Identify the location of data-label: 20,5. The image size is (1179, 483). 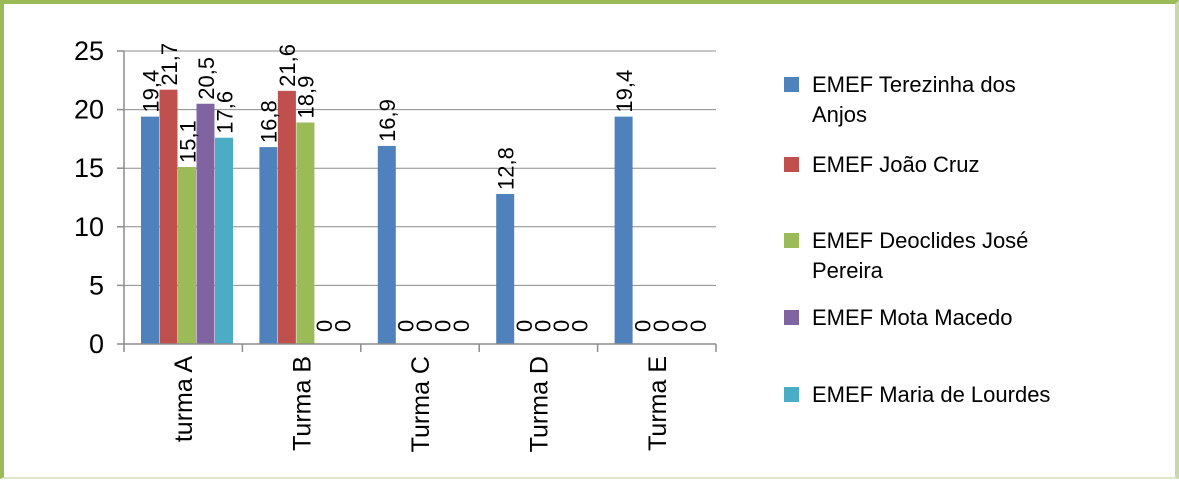
(206, 78).